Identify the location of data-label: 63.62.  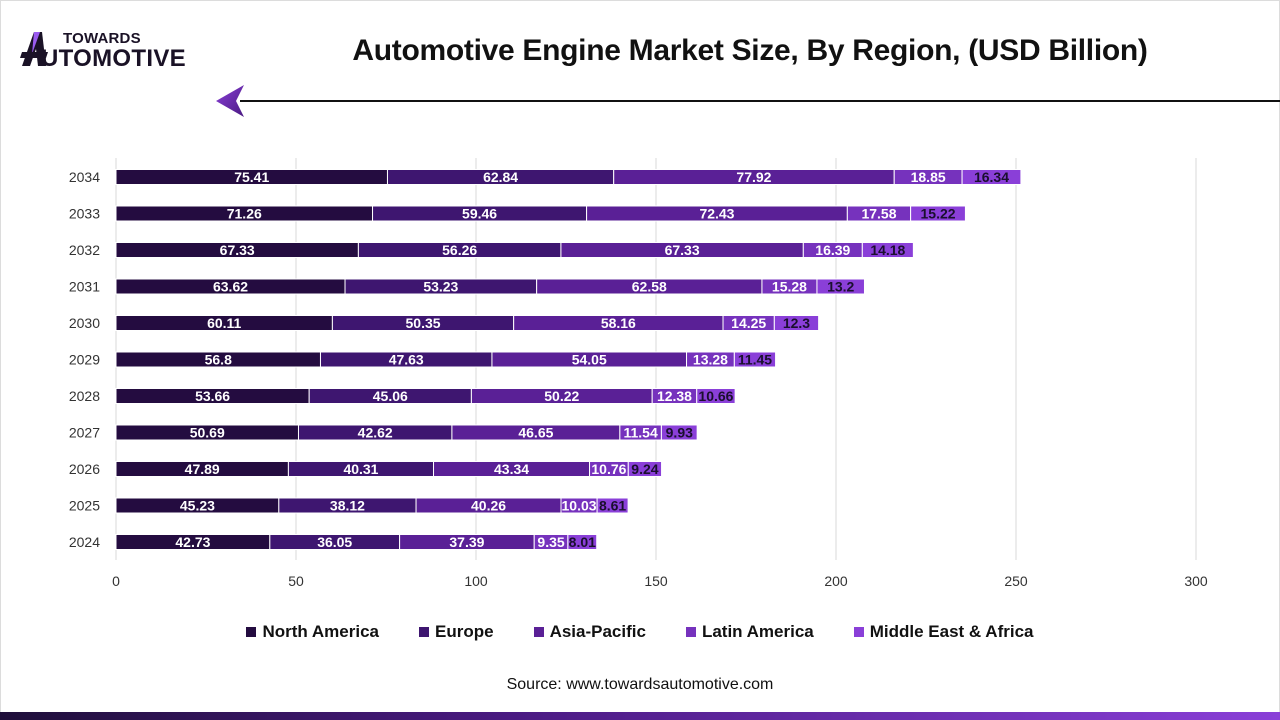
(230, 287).